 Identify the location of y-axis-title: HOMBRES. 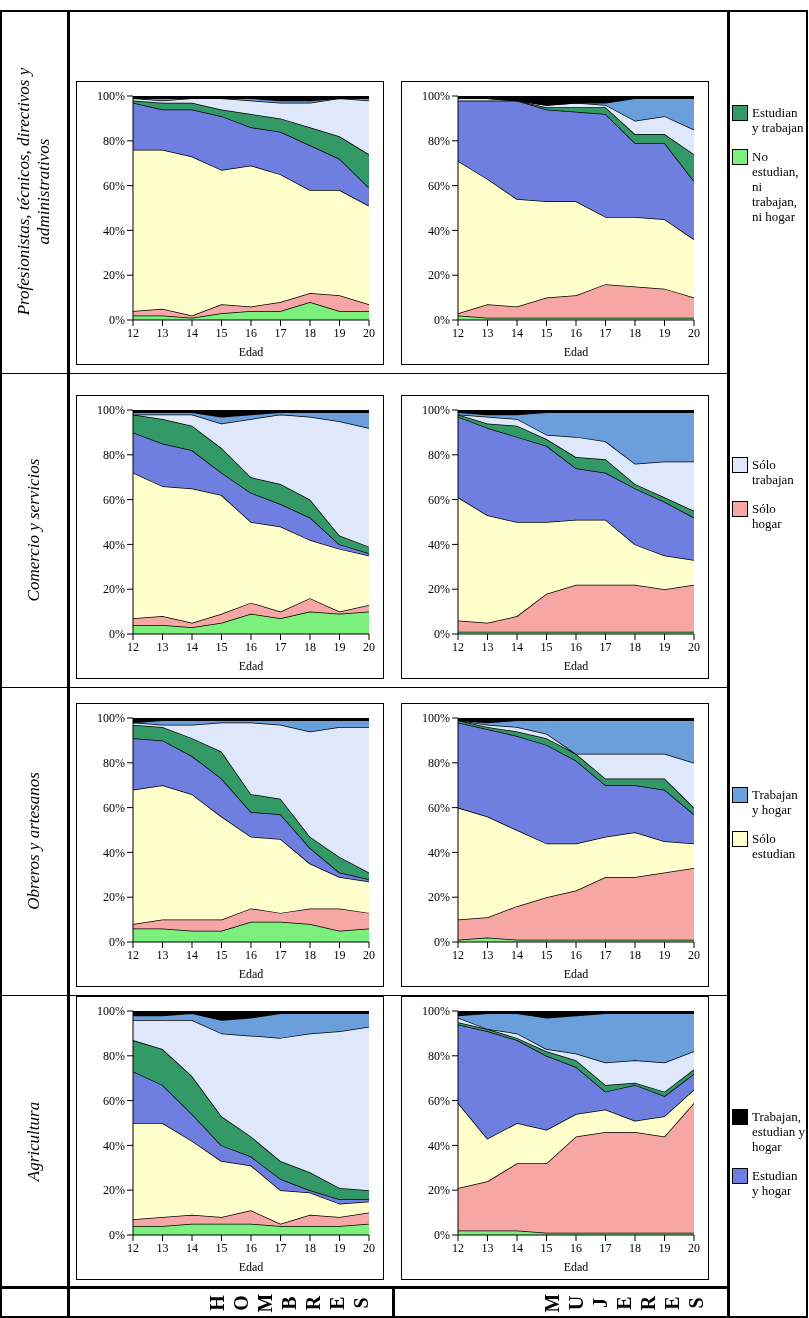
(289, 1303).